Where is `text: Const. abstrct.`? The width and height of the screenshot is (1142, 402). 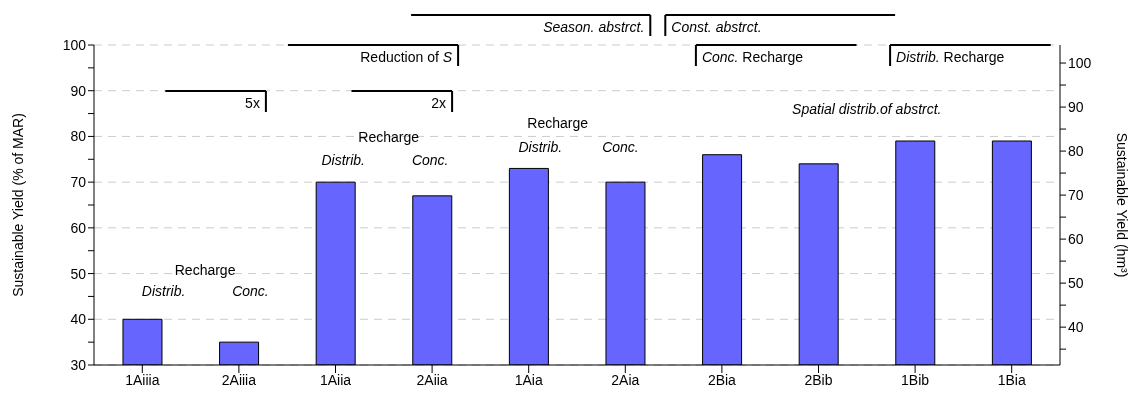
text: Const. abstrct. is located at coordinates (716, 27).